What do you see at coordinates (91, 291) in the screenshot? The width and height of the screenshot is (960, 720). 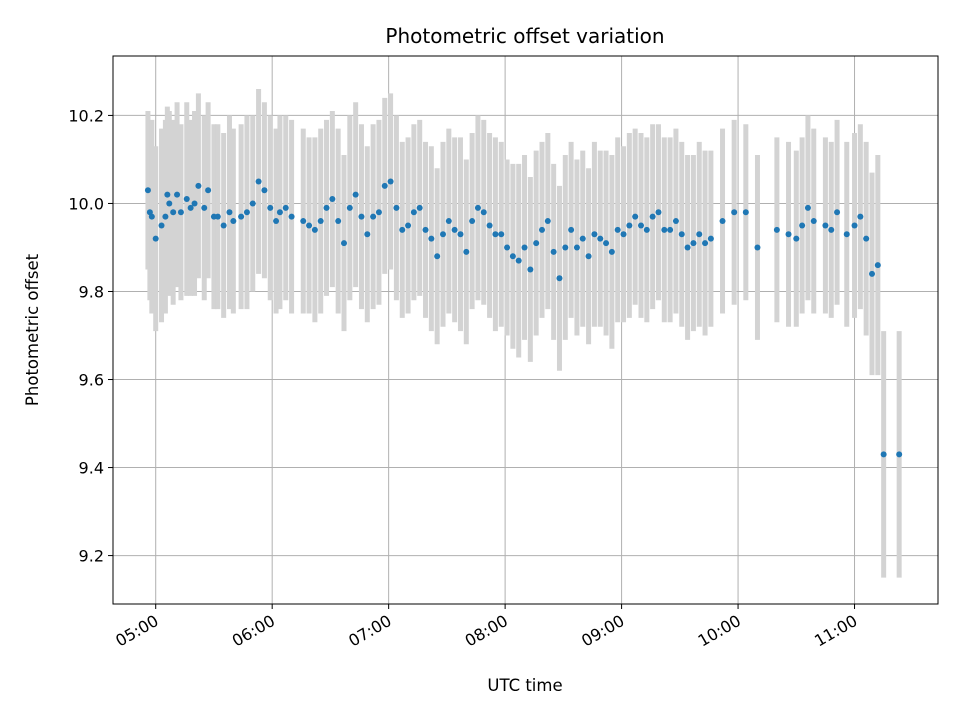 I see `y-tick-label: 9.8` at bounding box center [91, 291].